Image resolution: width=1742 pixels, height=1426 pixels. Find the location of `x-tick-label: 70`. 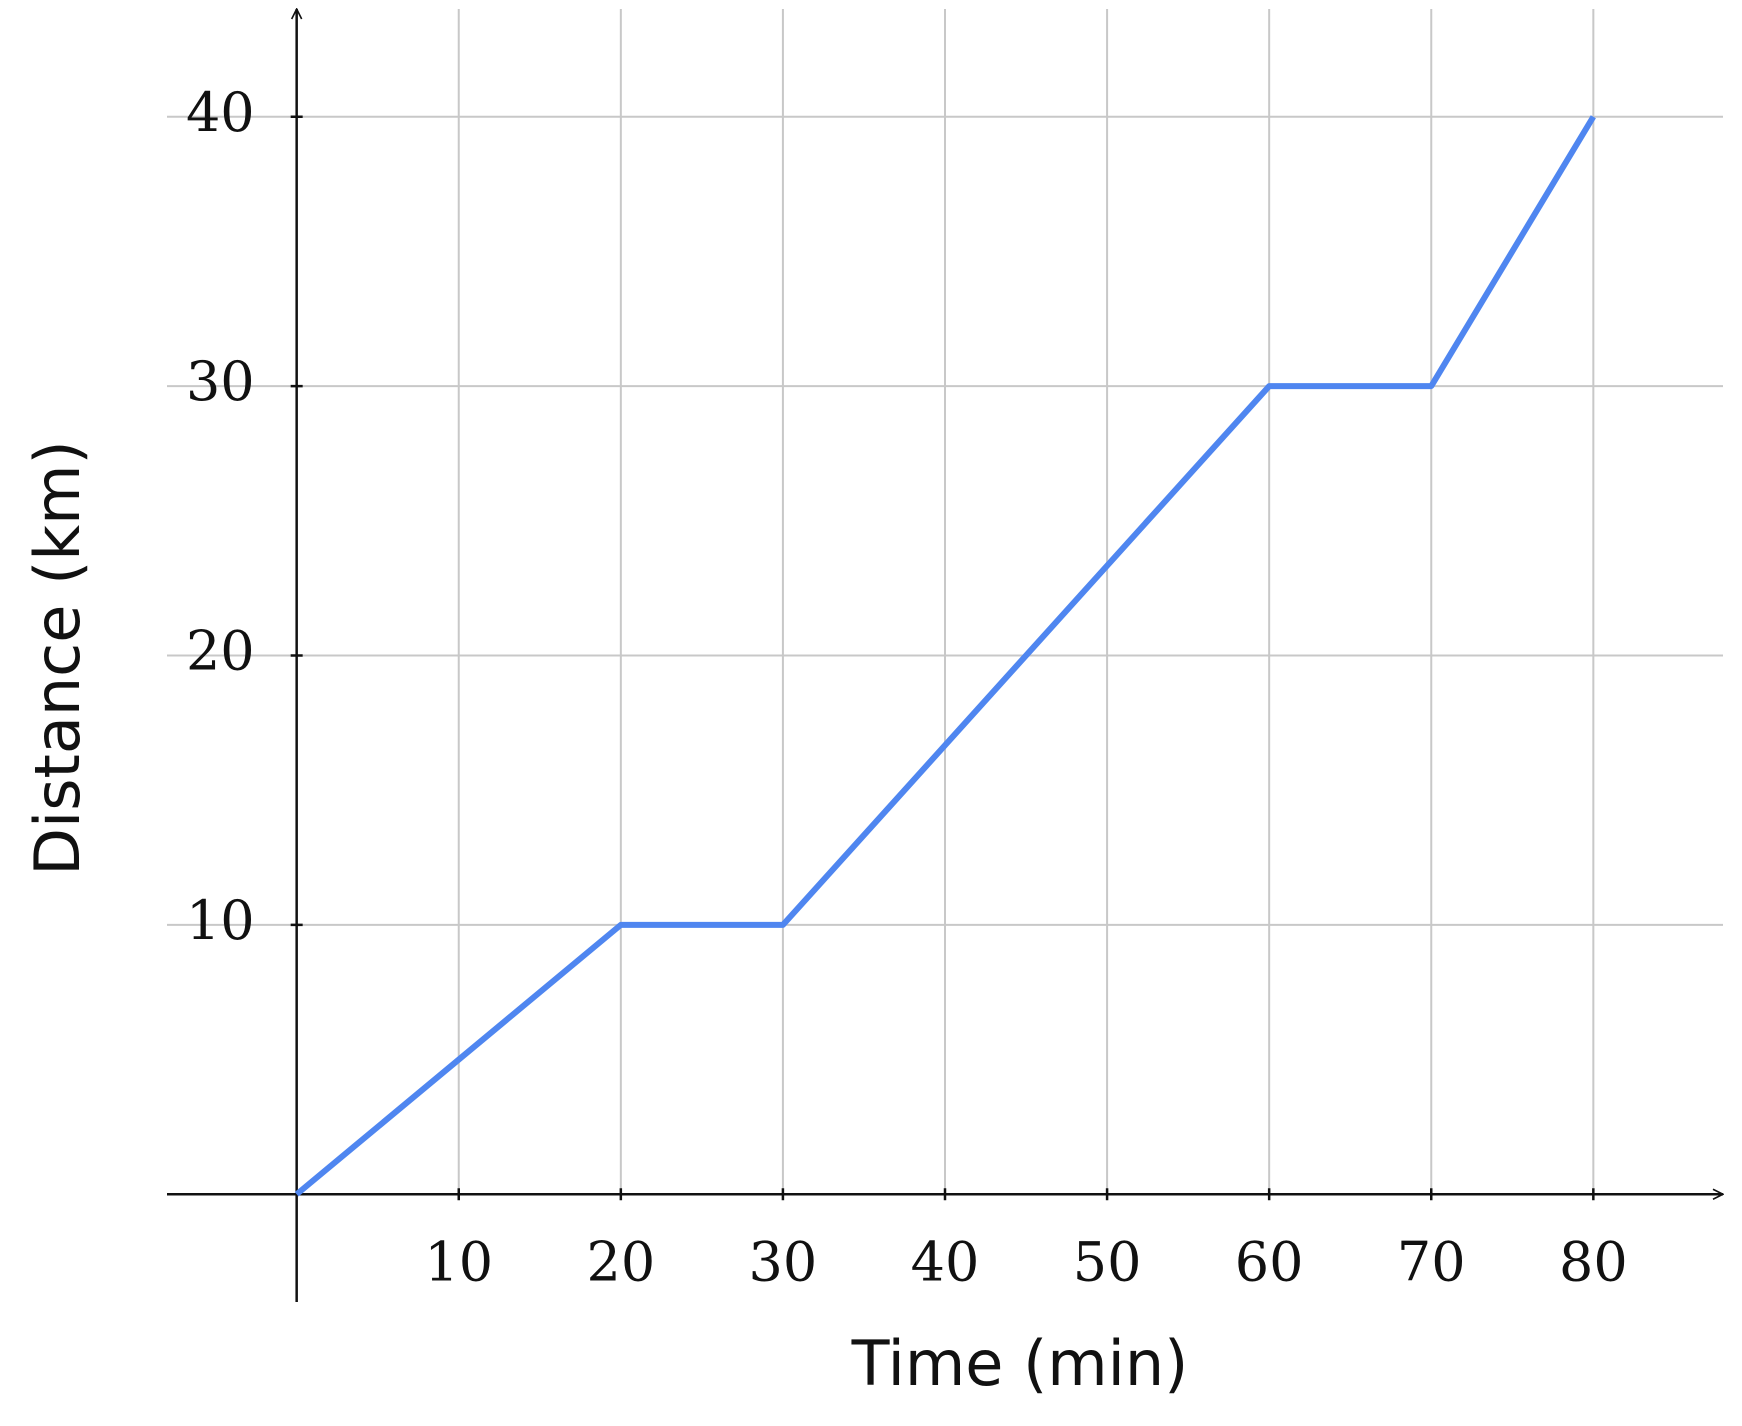

x-tick-label: 70 is located at coordinates (1431, 1261).